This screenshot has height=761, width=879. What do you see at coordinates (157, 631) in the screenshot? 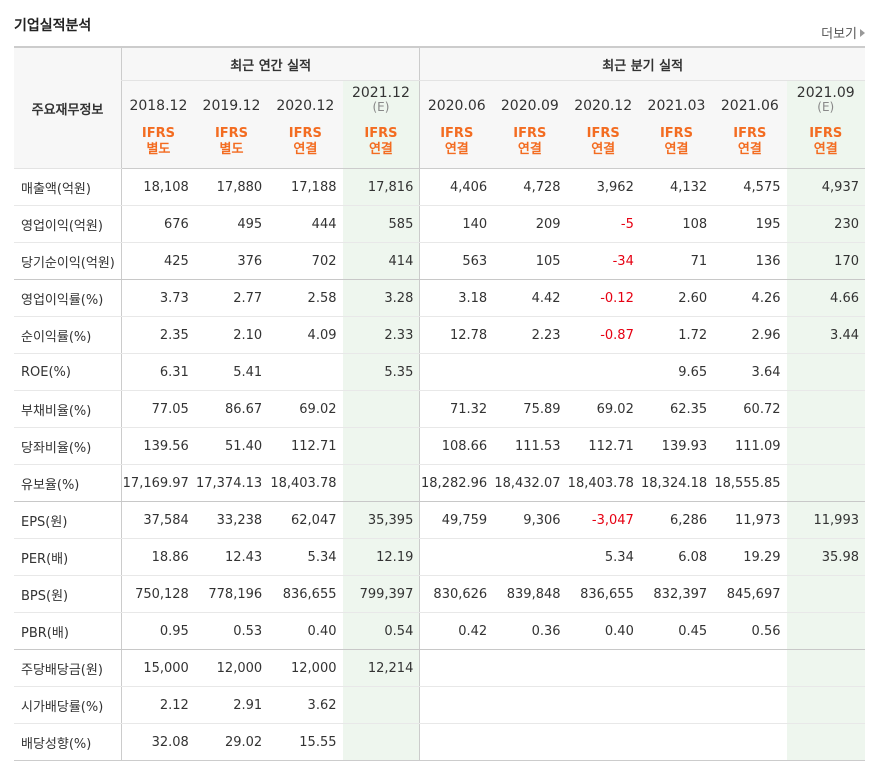
I see `table-cell: 0.95` at bounding box center [157, 631].